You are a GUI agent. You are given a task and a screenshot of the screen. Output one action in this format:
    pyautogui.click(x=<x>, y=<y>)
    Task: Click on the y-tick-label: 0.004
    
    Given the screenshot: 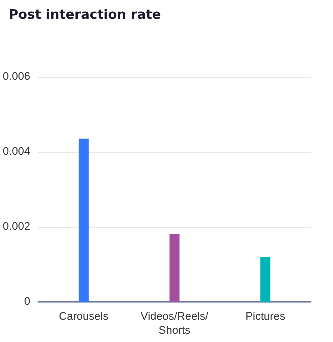 What is the action you would take?
    pyautogui.click(x=16, y=152)
    